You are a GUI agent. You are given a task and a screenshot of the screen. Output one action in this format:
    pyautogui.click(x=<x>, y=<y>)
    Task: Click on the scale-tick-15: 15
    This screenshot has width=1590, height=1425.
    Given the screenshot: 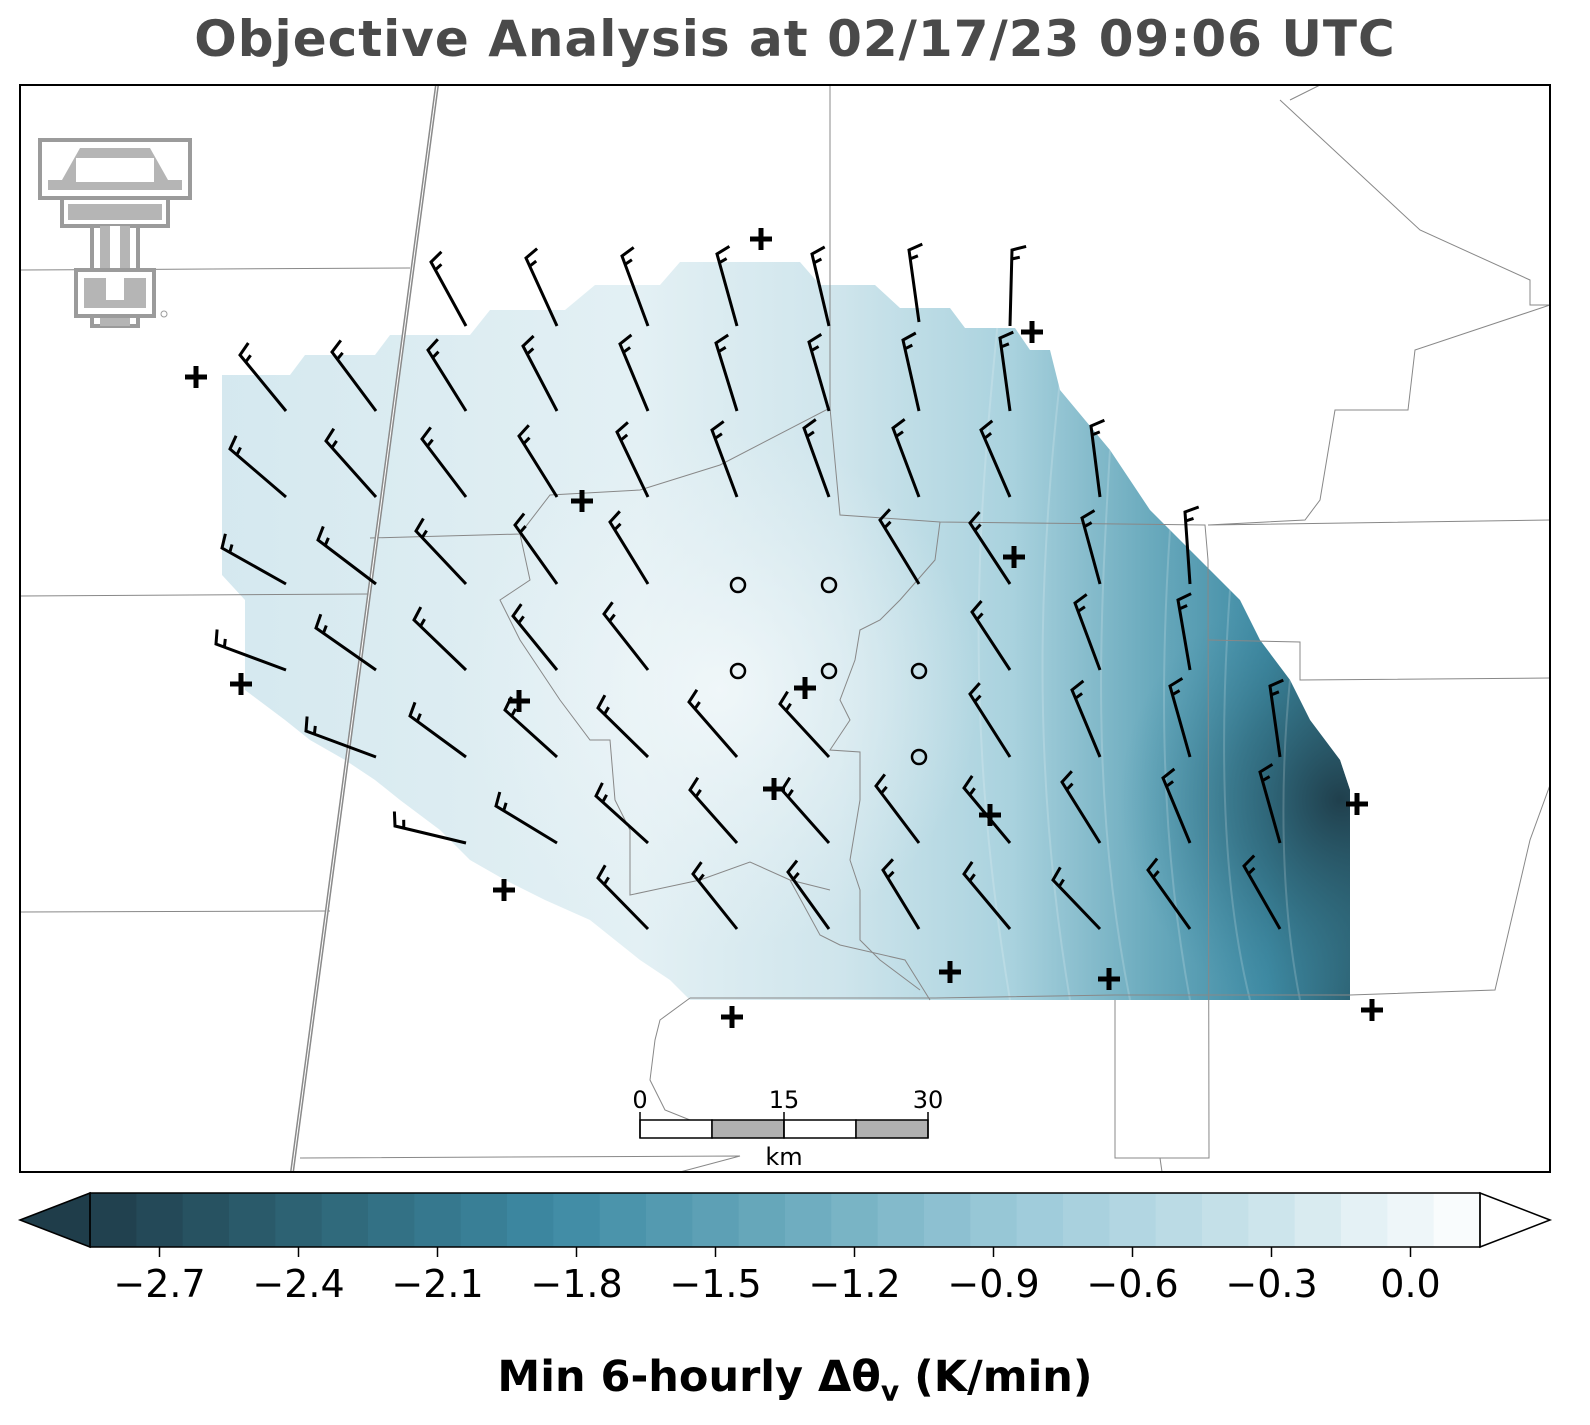 What is the action you would take?
    pyautogui.click(x=784, y=1100)
    